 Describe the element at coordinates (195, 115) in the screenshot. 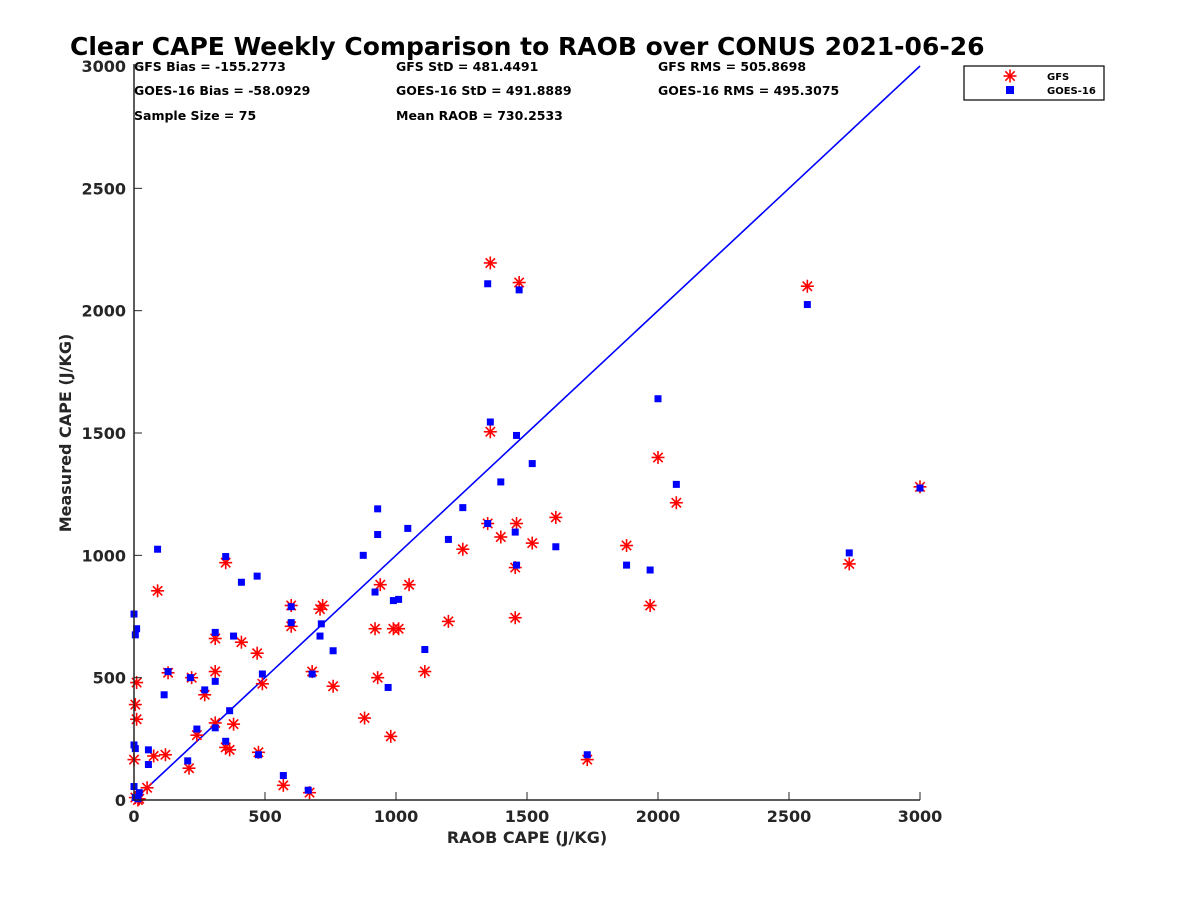

I see `stat-text: Sample Size = 75` at that location.